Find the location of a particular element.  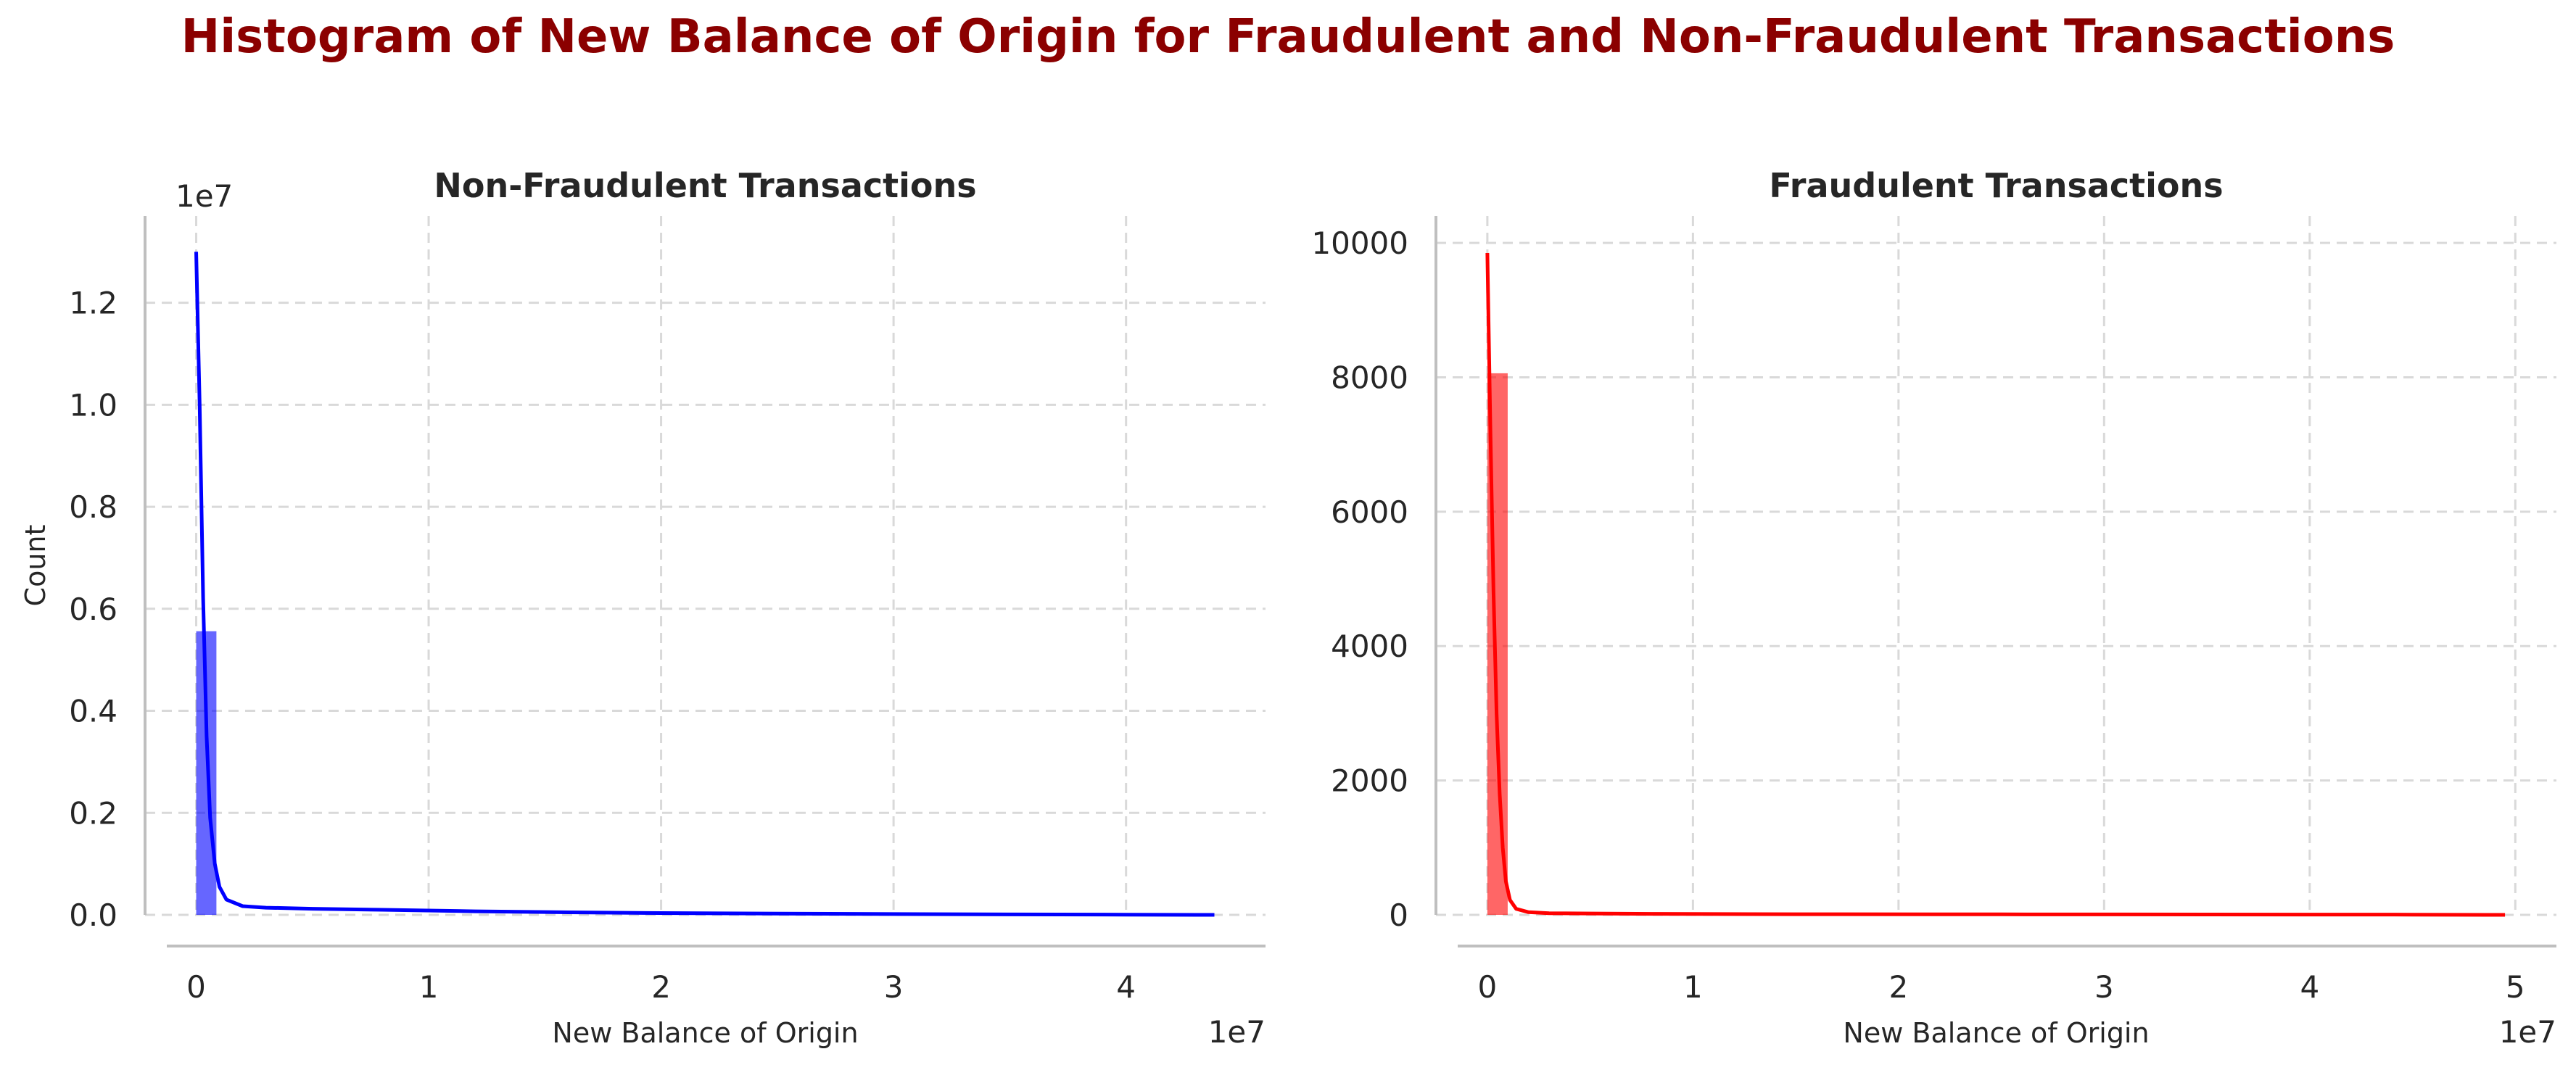

subplot-title: Fraudulent Transactions is located at coordinates (1996, 185).